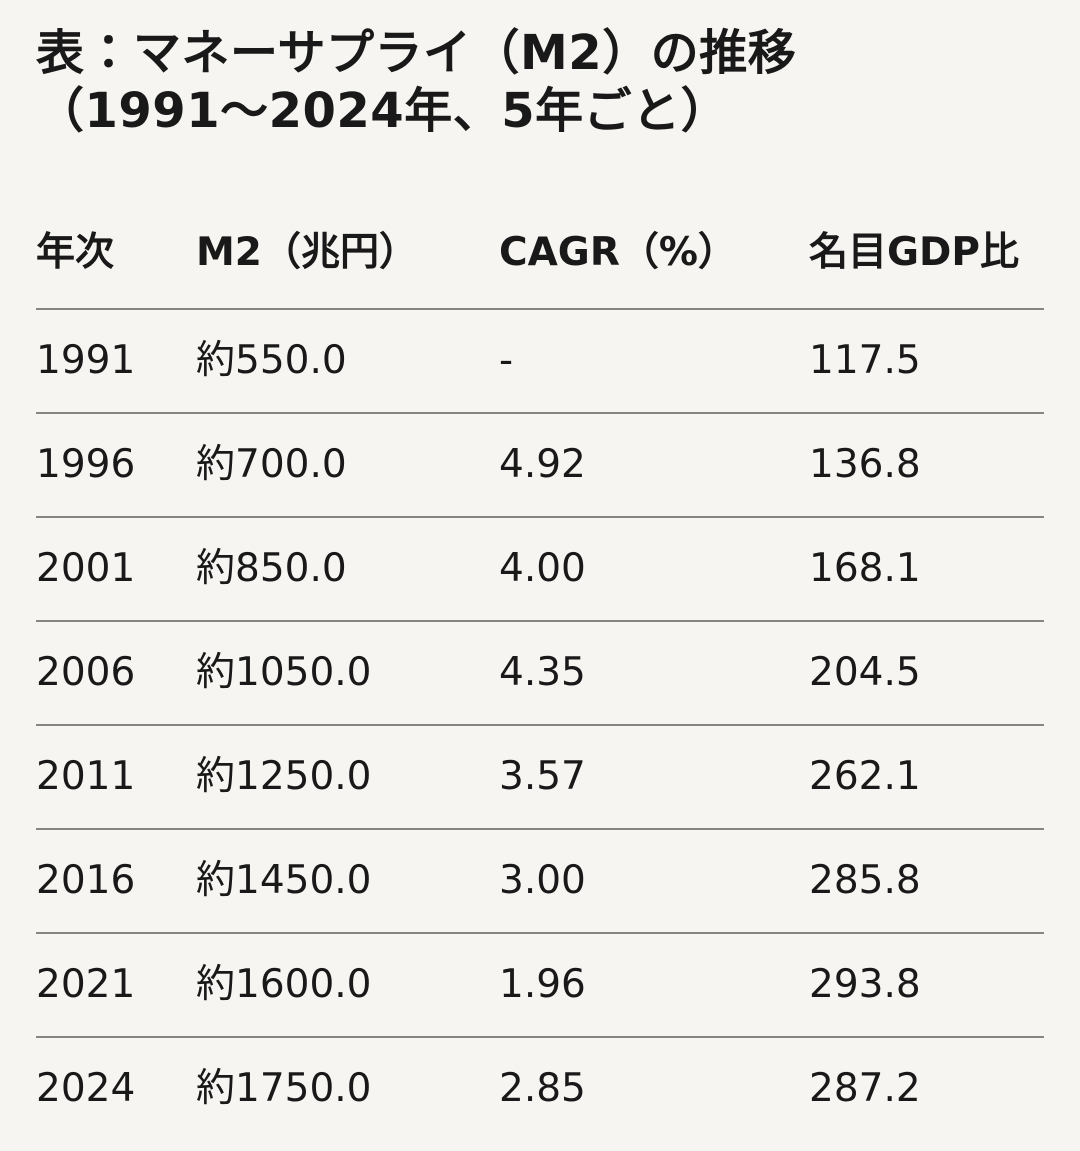  I want to click on cagr-cell: 3.57, so click(654, 777).